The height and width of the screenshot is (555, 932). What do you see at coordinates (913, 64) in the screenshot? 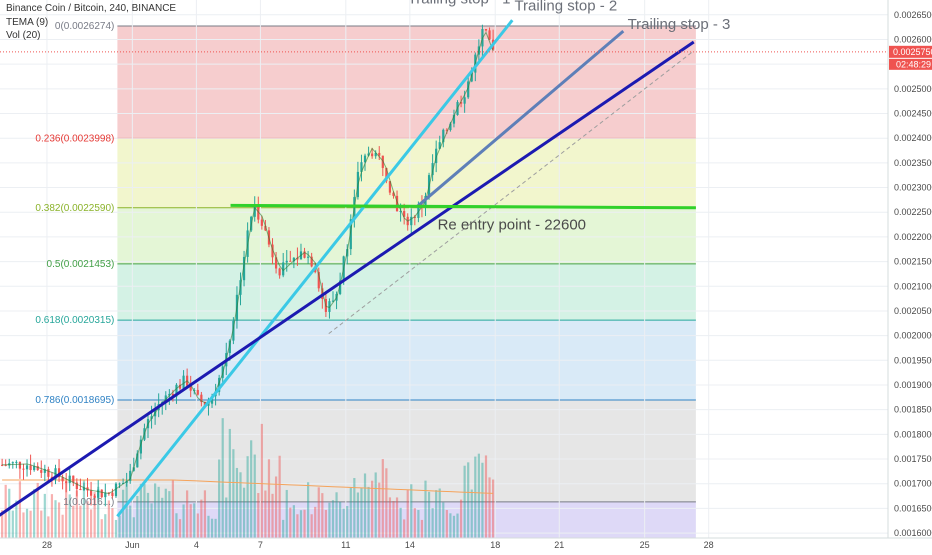
I see `countdown-label: 02:48:29` at bounding box center [913, 64].